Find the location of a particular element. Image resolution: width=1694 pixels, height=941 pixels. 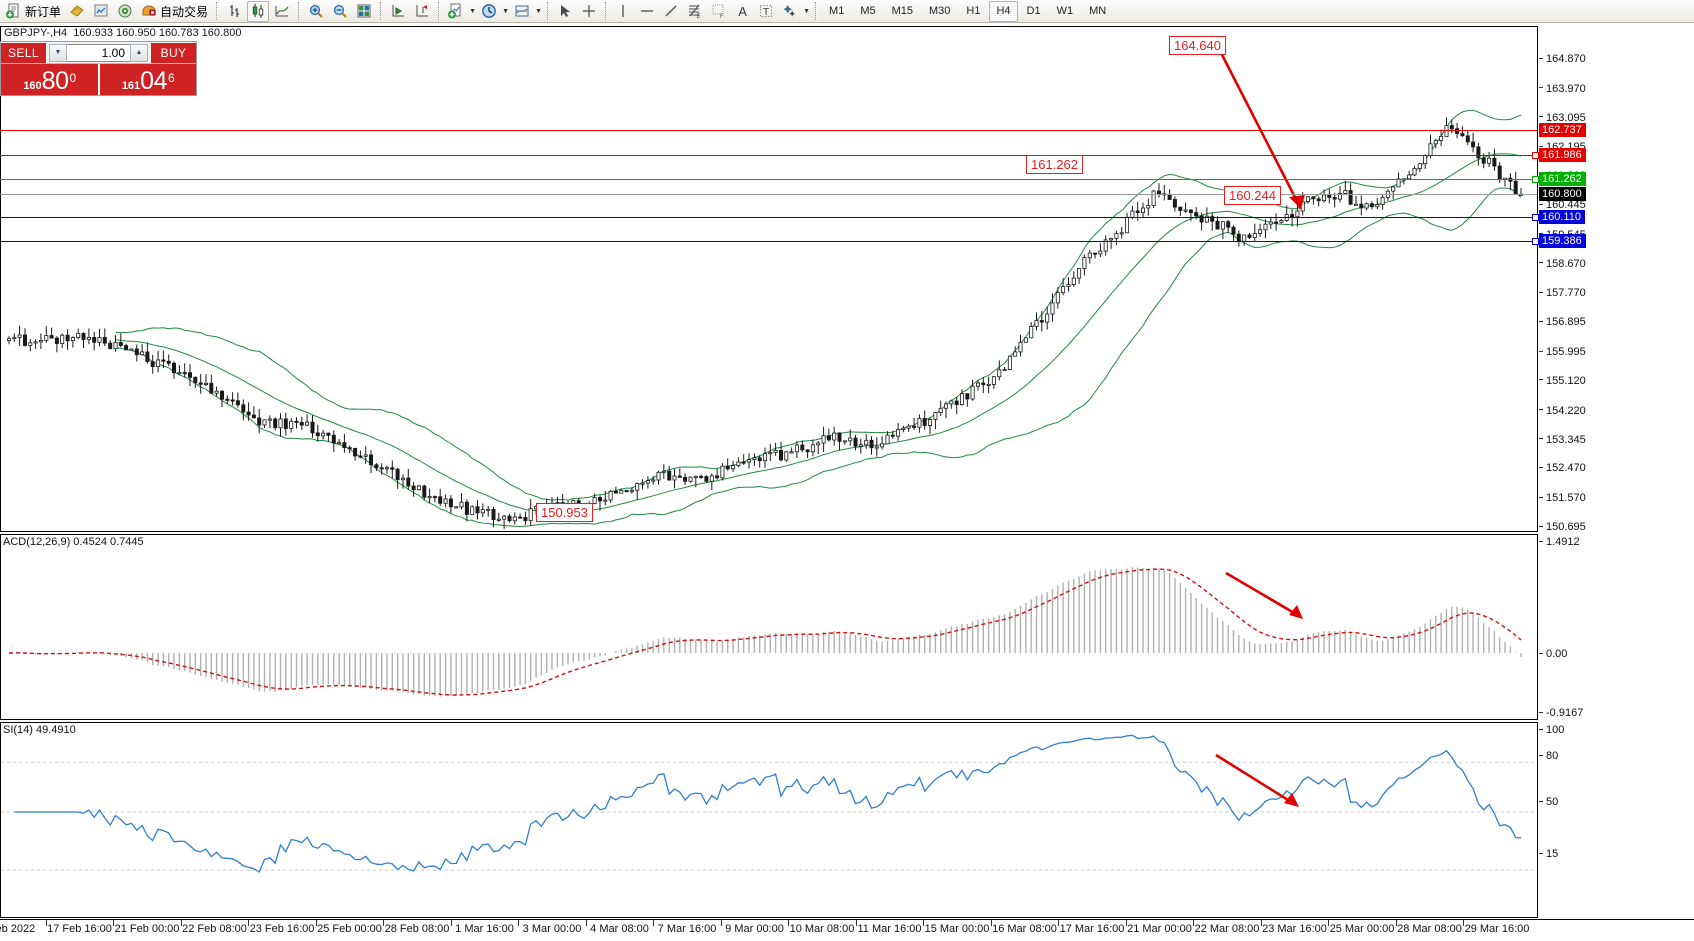

scroll-to-end-button is located at coordinates (398, 11).